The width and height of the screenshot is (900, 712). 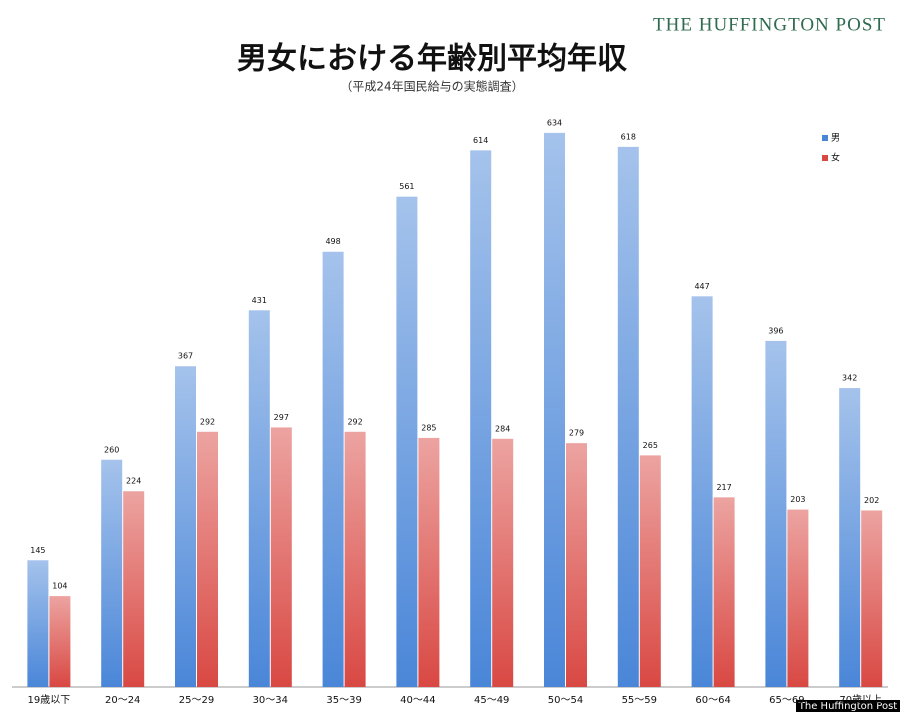 What do you see at coordinates (259, 300) in the screenshot?
I see `data-label: 431` at bounding box center [259, 300].